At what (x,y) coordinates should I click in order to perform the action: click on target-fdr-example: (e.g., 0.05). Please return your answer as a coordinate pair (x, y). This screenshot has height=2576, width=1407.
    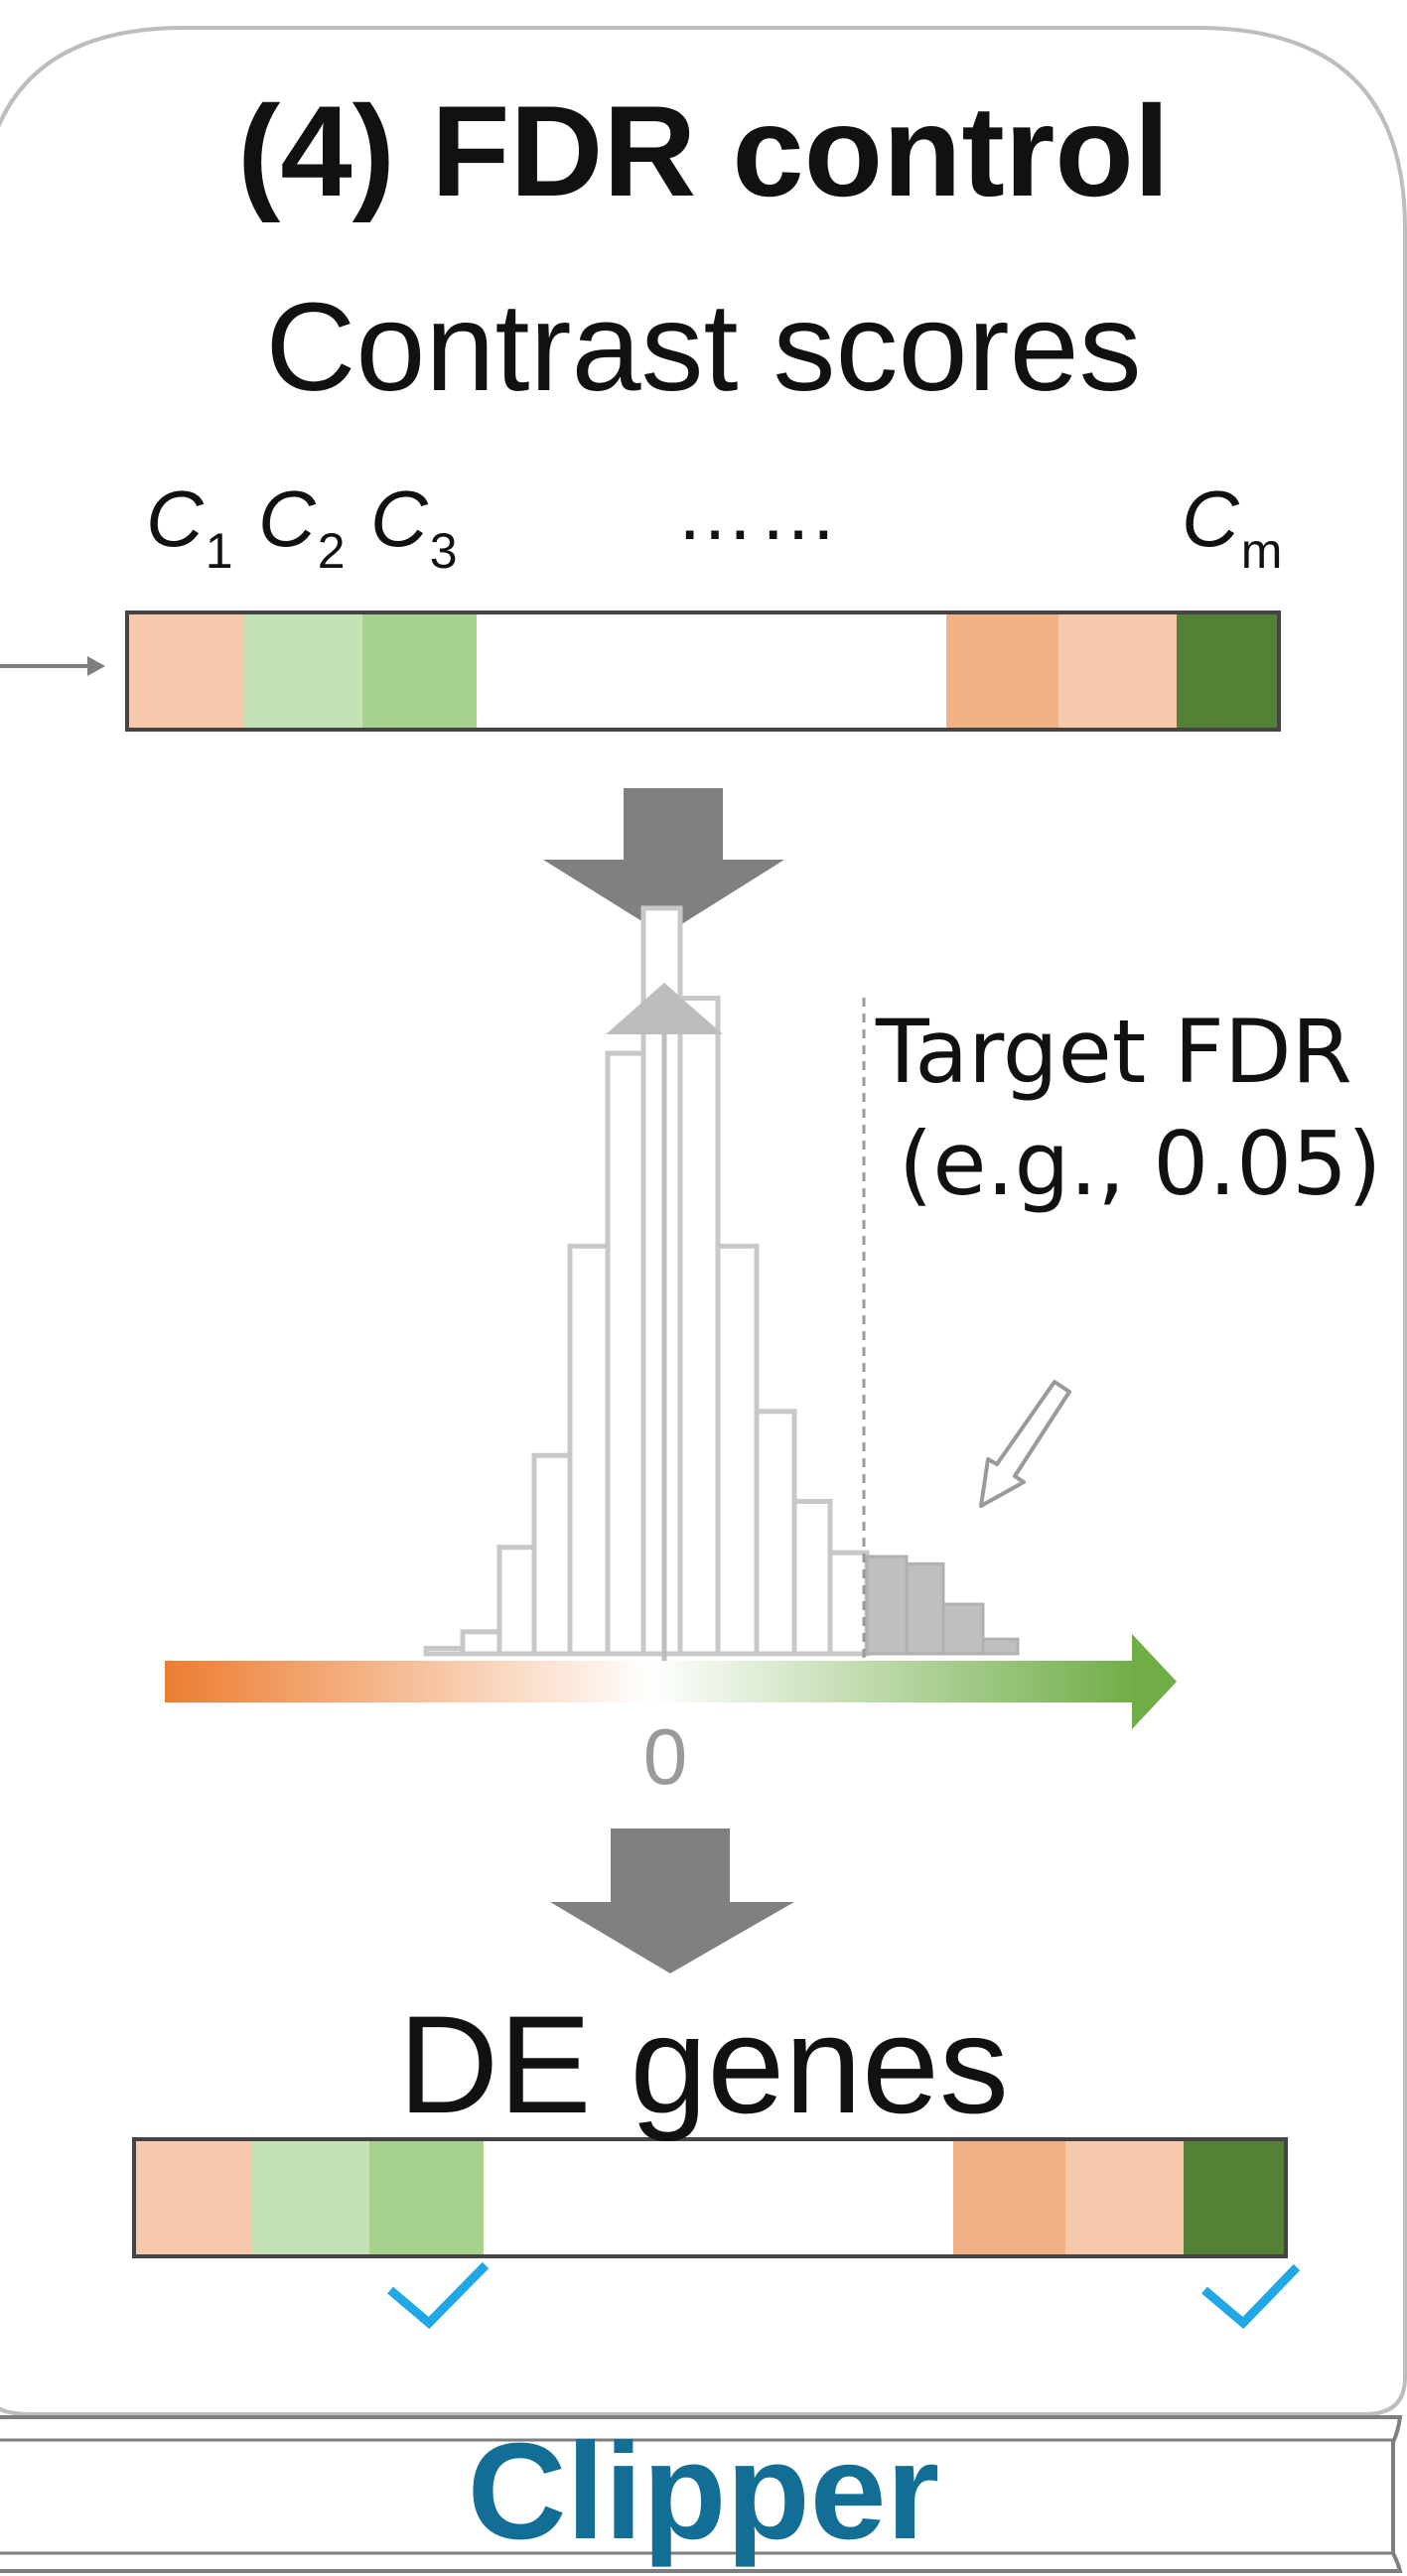
    Looking at the image, I should click on (1141, 1164).